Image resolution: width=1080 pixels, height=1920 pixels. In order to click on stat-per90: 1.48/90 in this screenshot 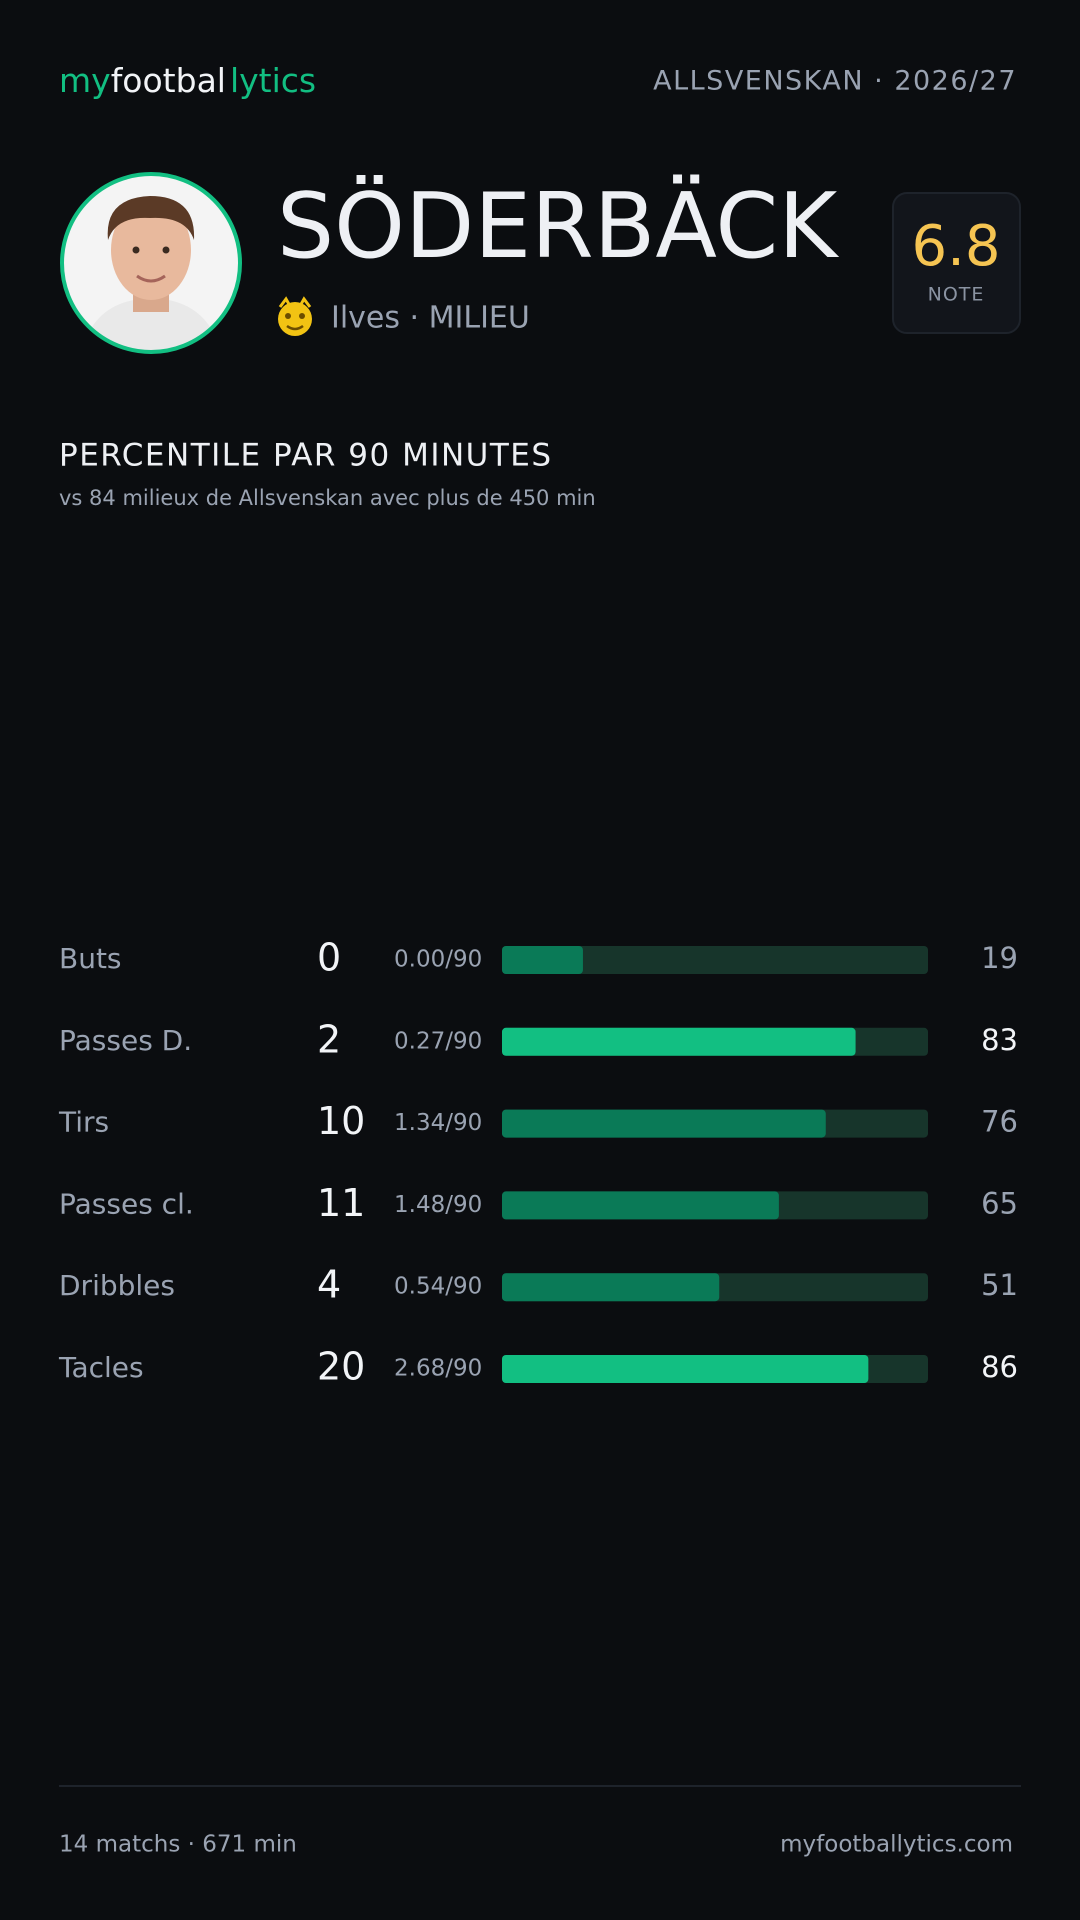, I will do `click(438, 1205)`.